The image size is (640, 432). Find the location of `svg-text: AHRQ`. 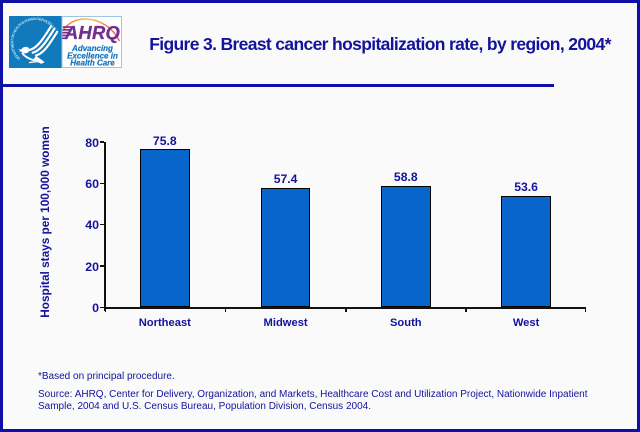

svg-text: AHRQ is located at coordinates (92, 32).